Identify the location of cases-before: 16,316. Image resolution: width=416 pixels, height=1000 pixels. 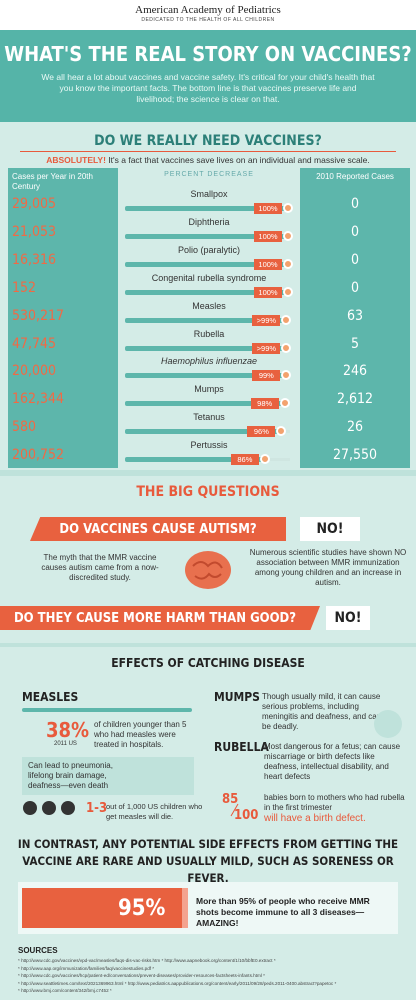
(34, 259).